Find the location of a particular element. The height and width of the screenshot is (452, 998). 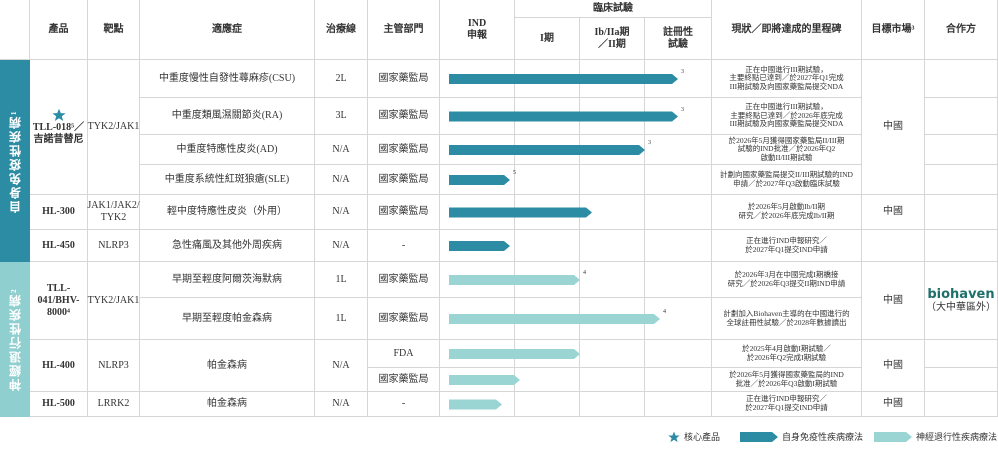

partner: biohaven （大中華區外） is located at coordinates (961, 301).